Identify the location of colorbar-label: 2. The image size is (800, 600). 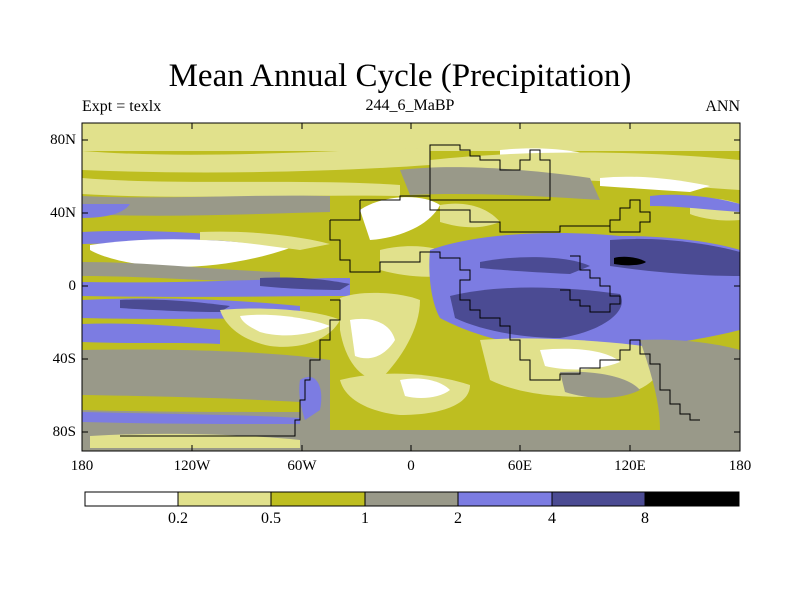
(458, 518).